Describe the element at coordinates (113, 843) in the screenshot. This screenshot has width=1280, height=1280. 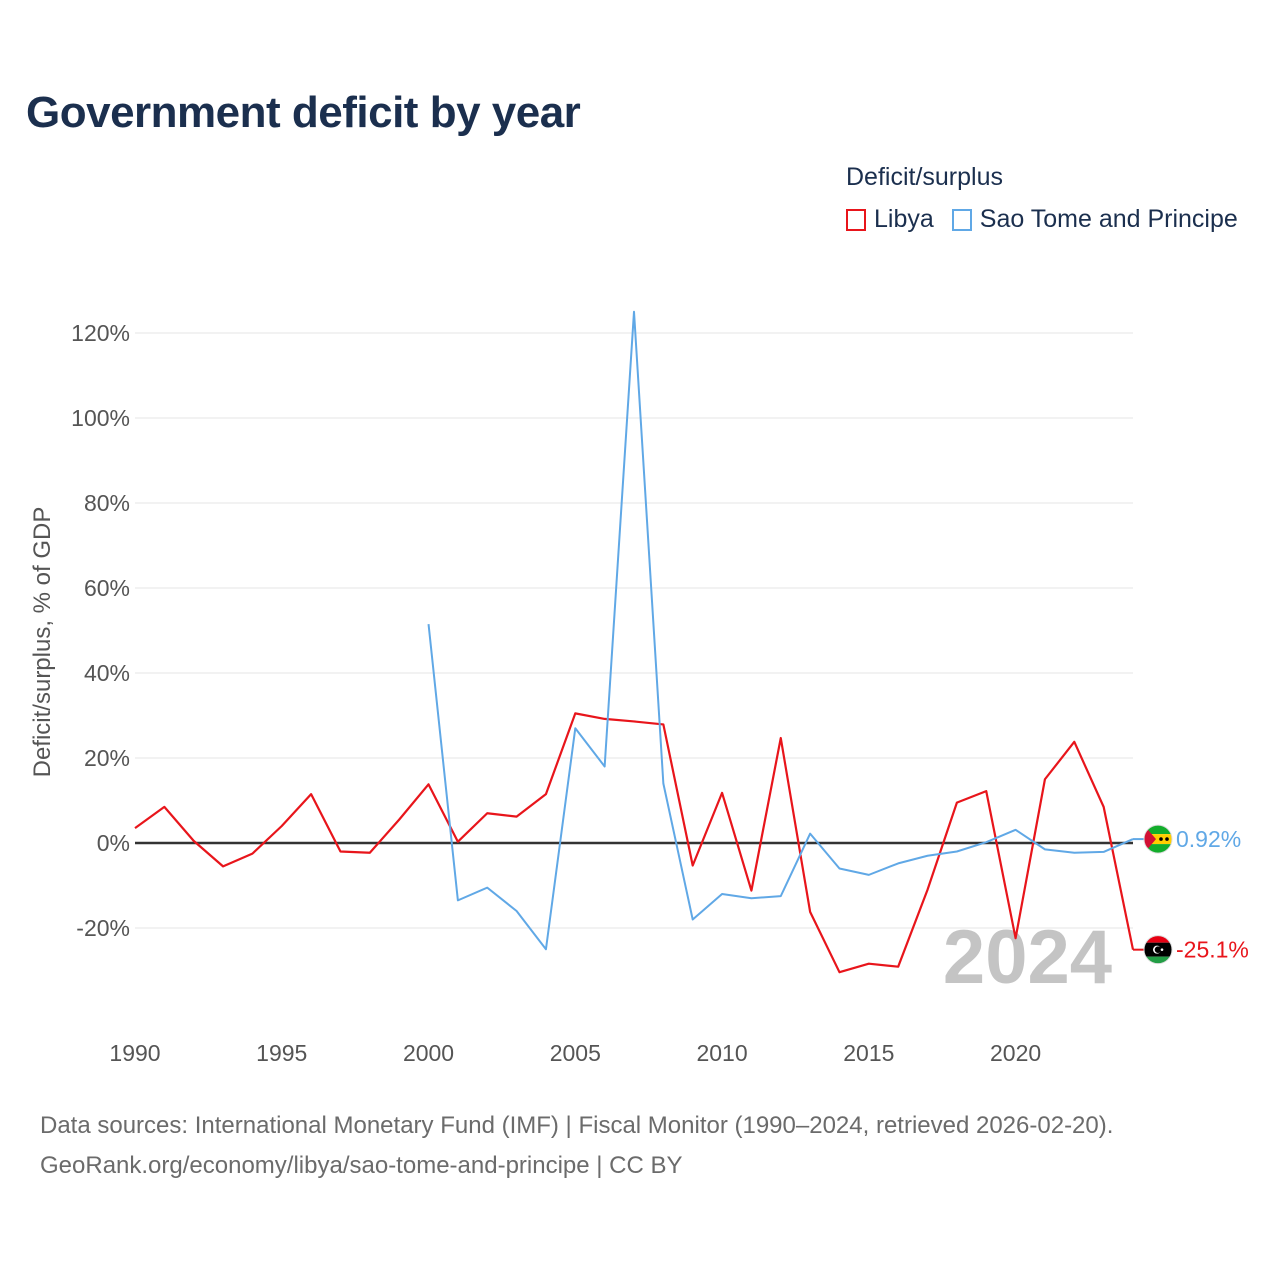
I see `y-tick-label: 0%` at that location.